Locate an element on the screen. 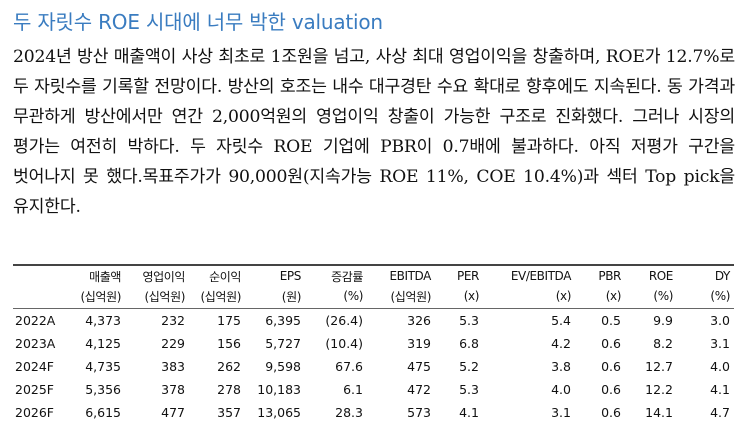 The image size is (746, 432). header-sales: 매출액 is located at coordinates (105, 276).